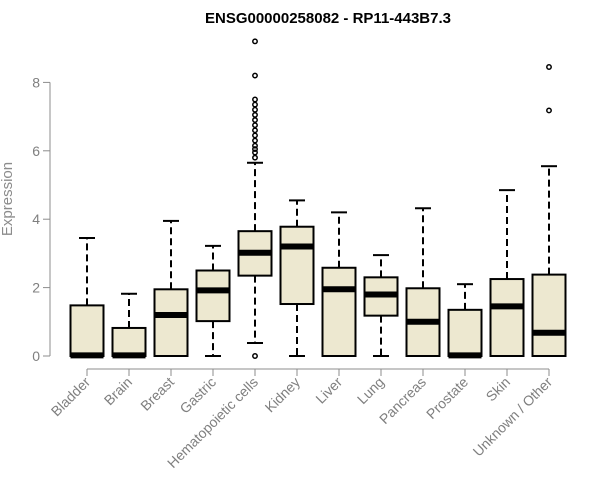 The height and width of the screenshot is (500, 600). I want to click on box-breast, so click(171, 288).